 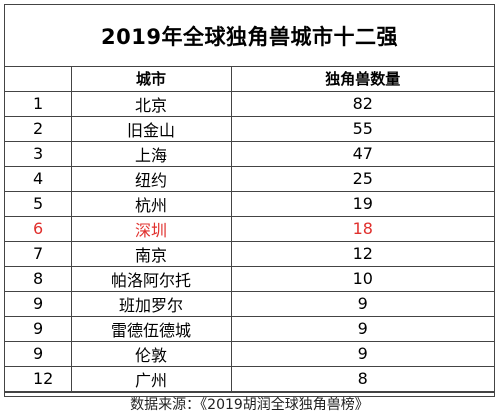 I want to click on table-row: 3 上海 47, so click(x=249, y=153).